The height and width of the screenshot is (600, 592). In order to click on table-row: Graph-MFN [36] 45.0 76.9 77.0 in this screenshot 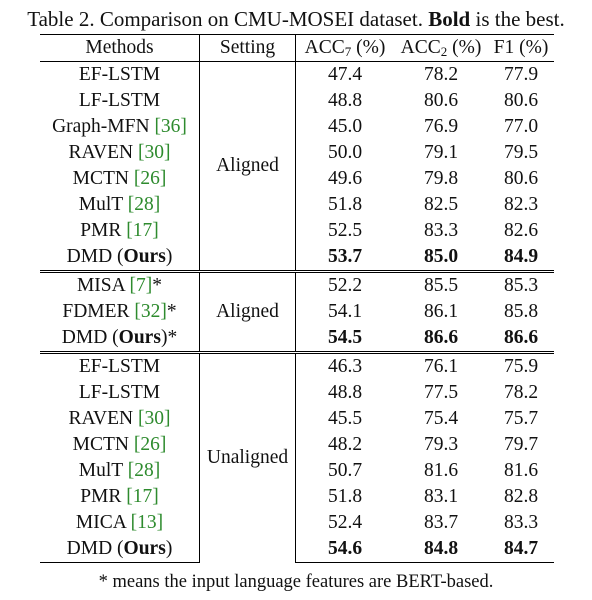, I will do `click(297, 127)`.